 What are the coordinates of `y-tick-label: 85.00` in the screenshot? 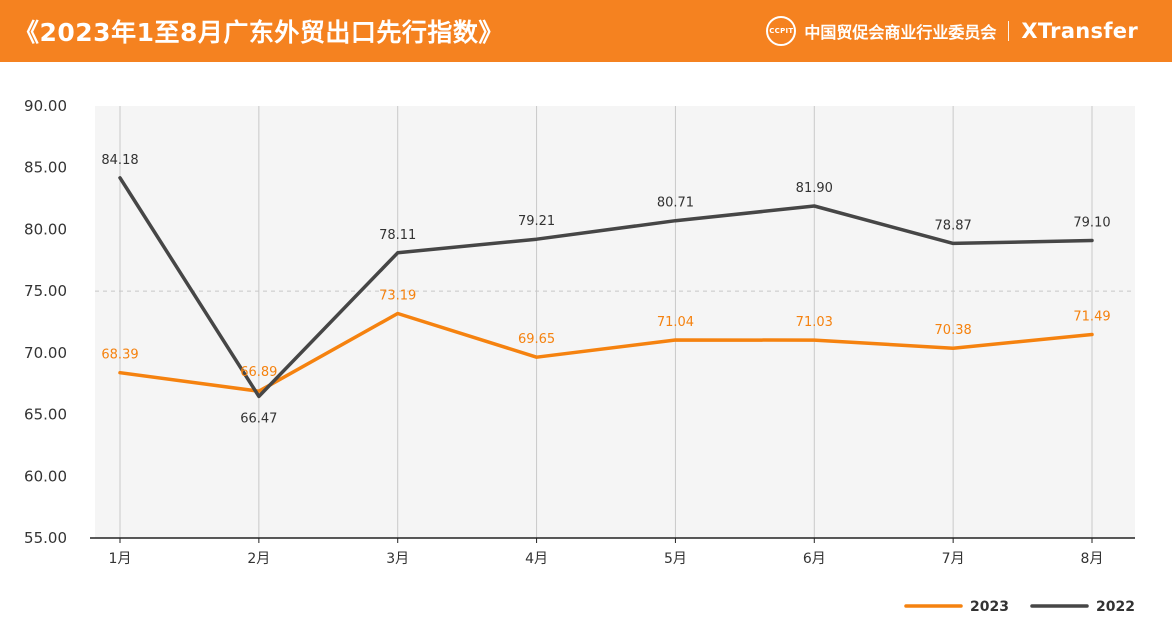 It's located at (45, 168).